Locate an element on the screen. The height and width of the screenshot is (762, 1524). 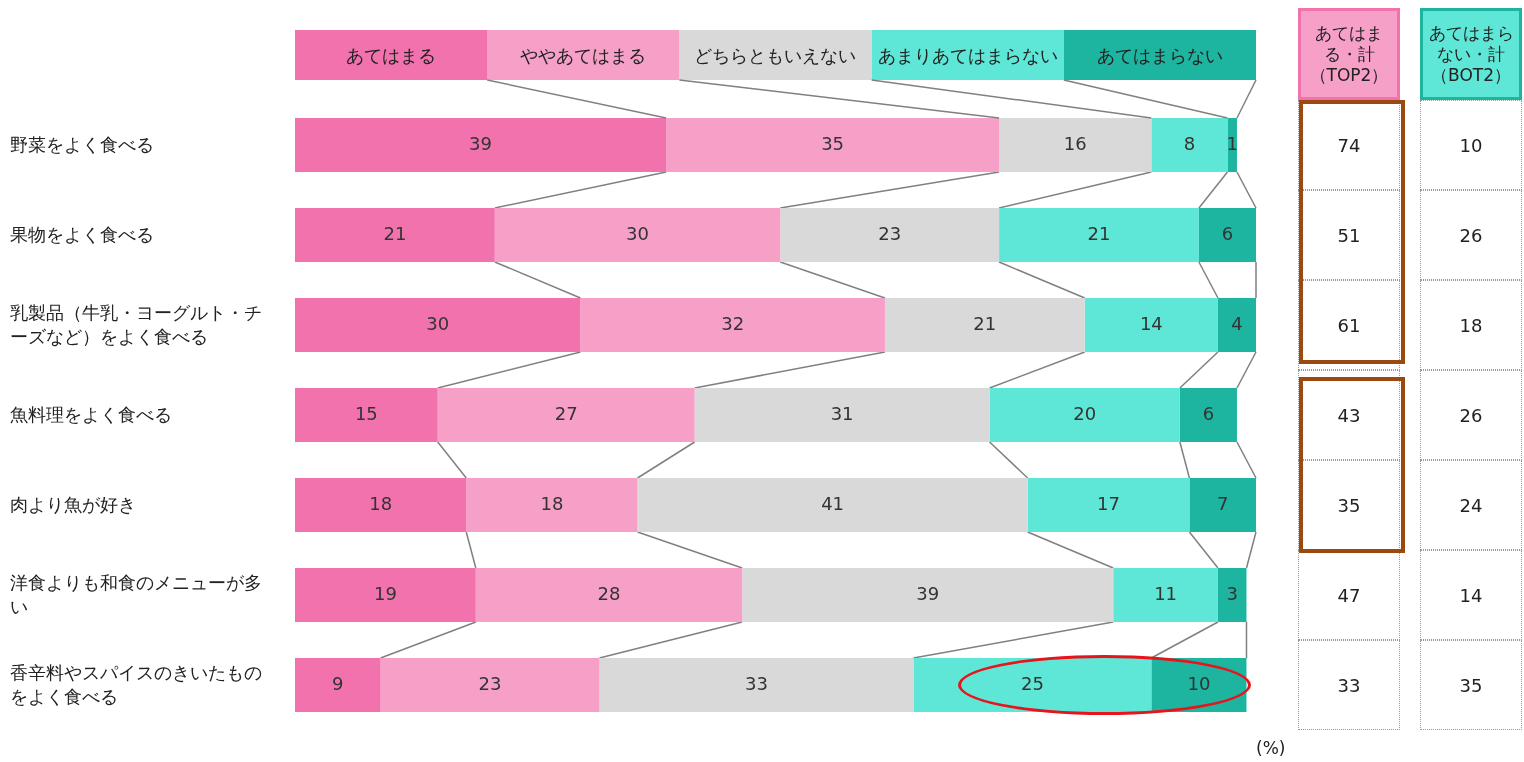
data-label: 3 is located at coordinates (1232, 593).